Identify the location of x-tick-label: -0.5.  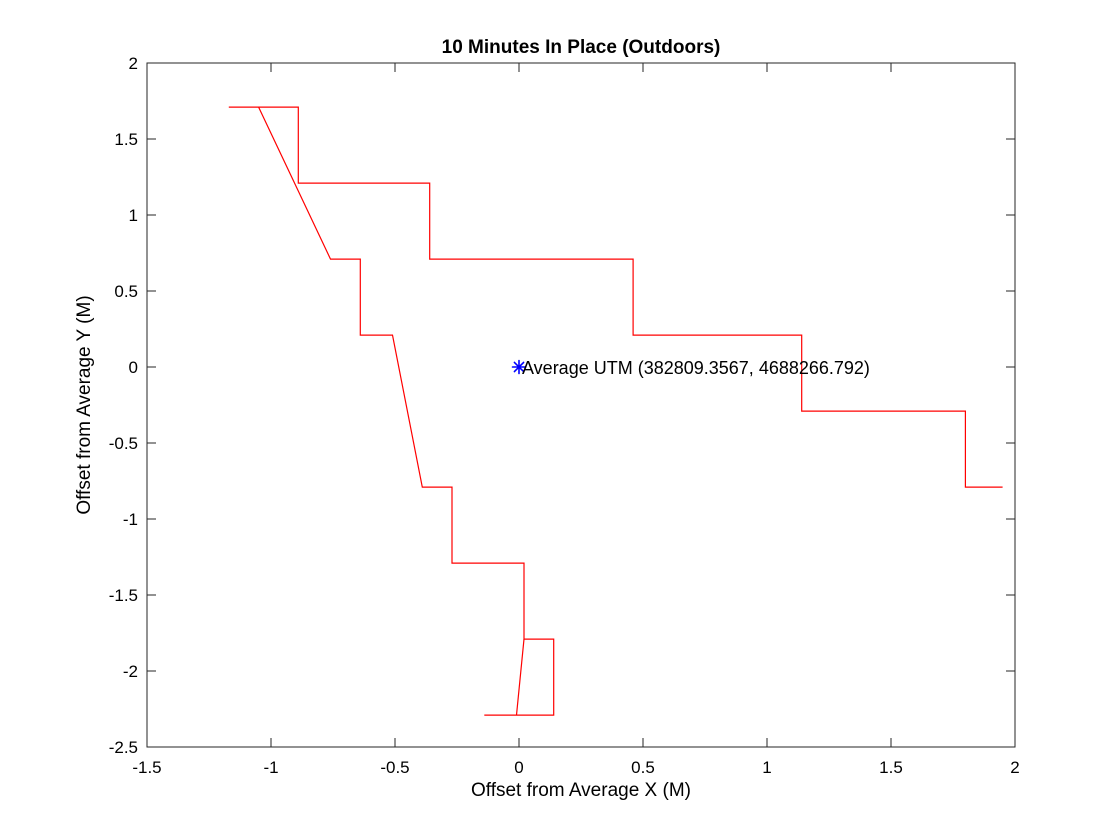
(394, 767).